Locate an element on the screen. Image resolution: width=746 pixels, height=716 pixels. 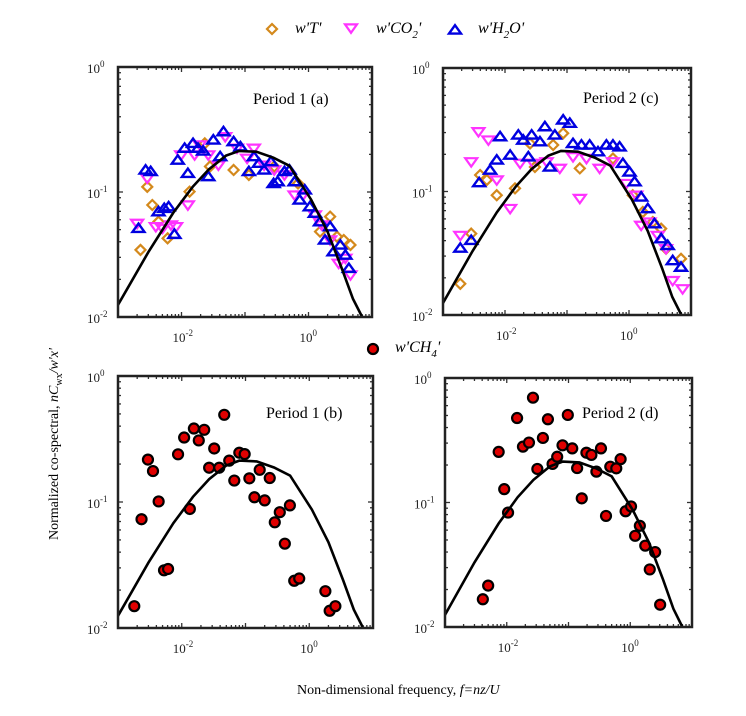
legend-marker-ch4 is located at coordinates (373, 349).